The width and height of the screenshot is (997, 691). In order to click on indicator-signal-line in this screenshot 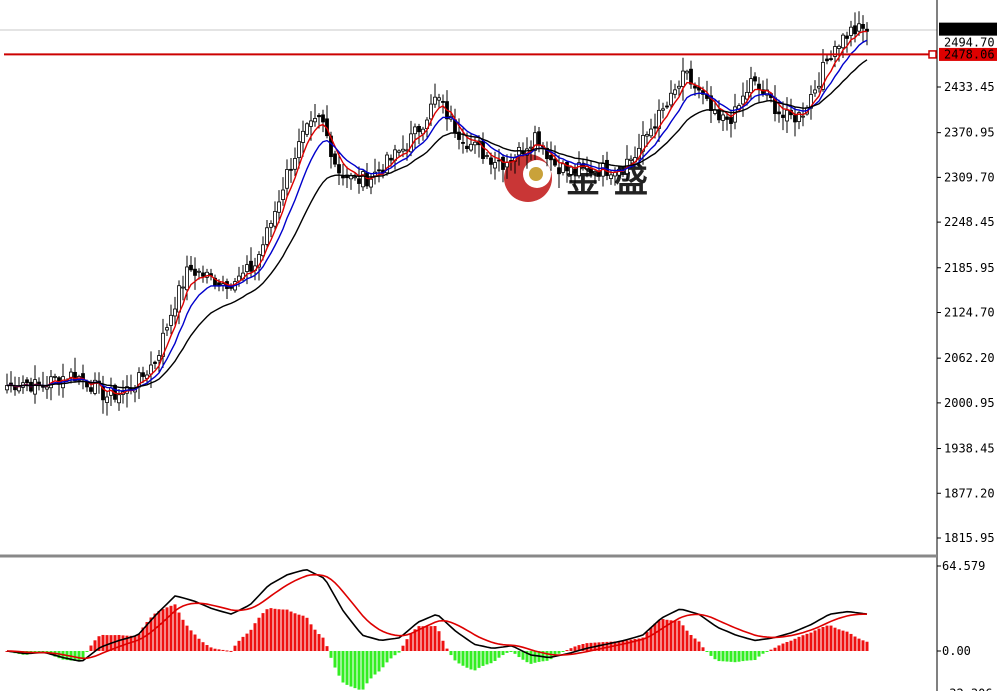, I will do `click(436, 616)`.